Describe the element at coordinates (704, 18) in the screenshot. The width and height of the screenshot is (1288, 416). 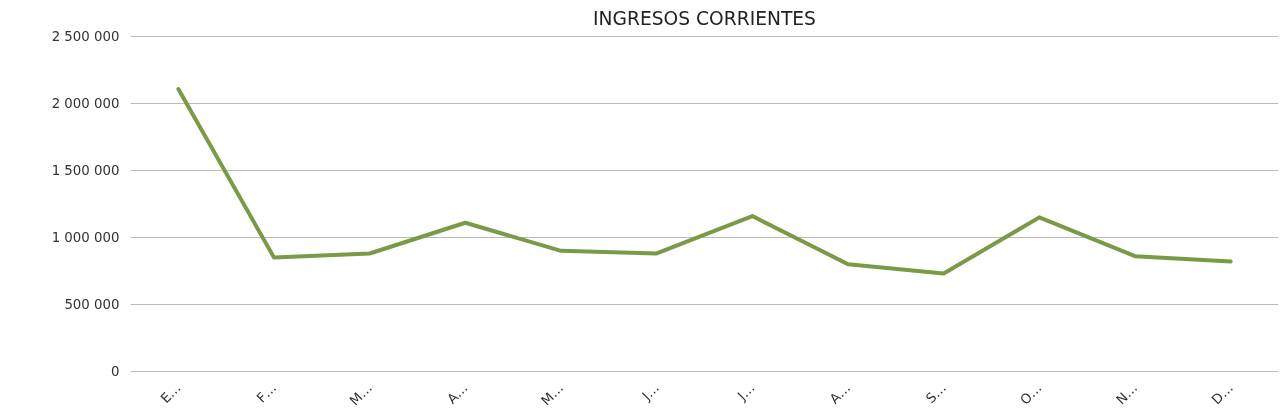
I see `chart-title: INGRESOS CORRIENTES` at that location.